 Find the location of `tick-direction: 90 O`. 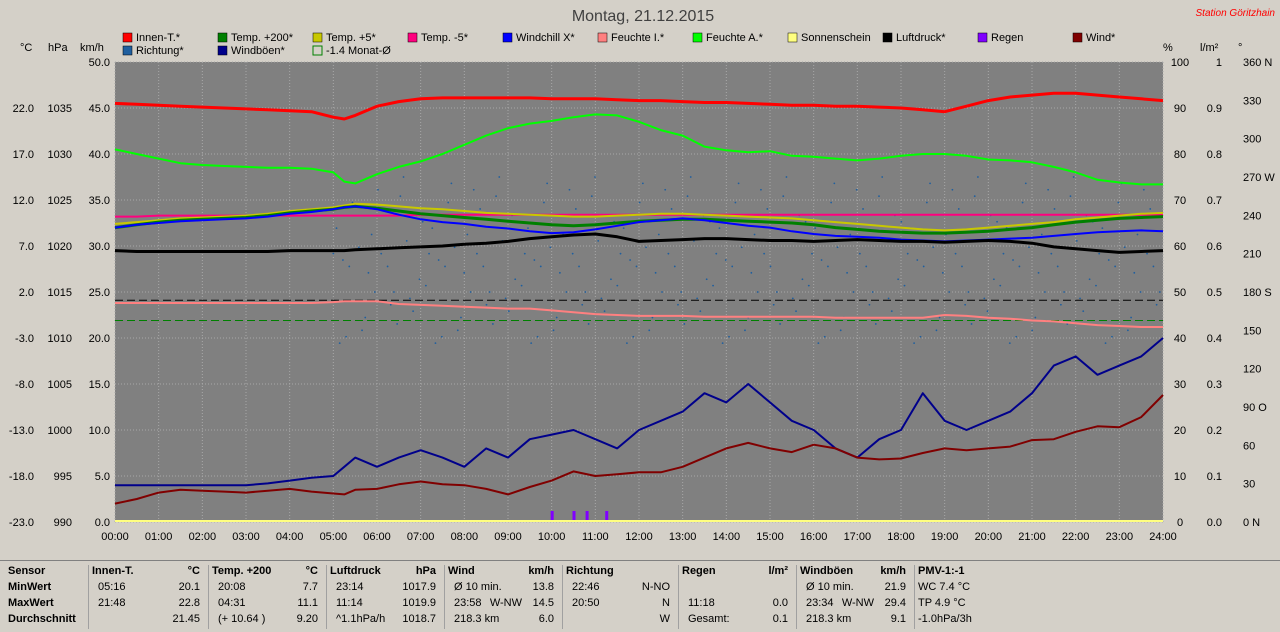

tick-direction: 90 O is located at coordinates (1255, 408).